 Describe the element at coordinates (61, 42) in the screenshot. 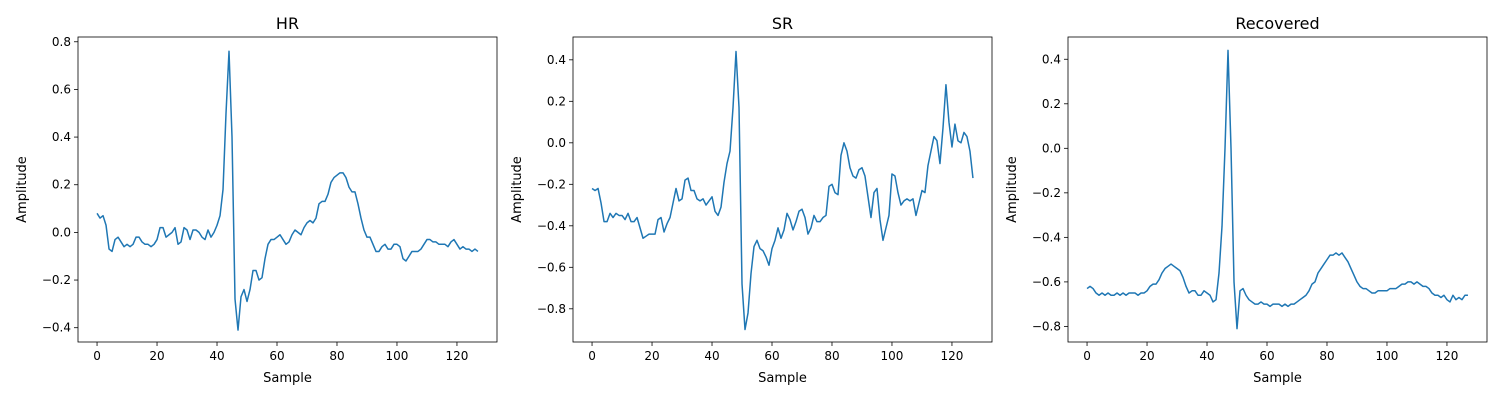

I see `y-tick-label: 0.8` at that location.